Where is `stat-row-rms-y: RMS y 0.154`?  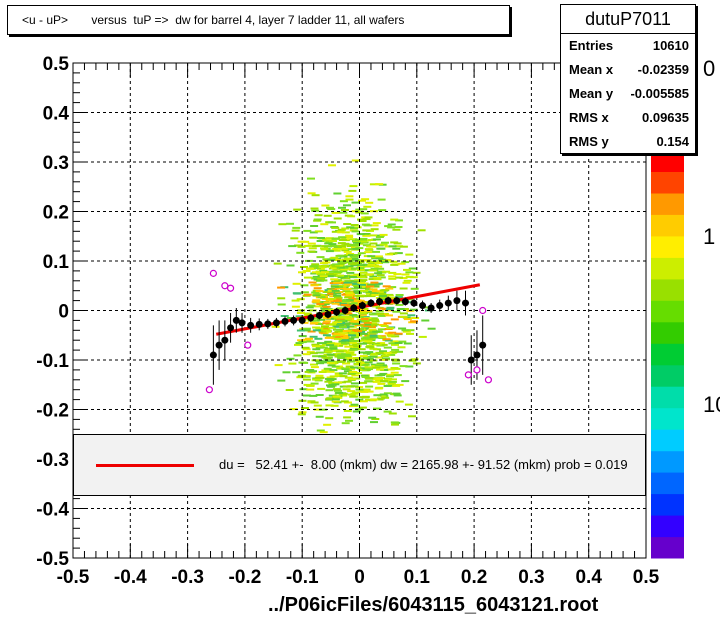 stat-row-rms-y: RMS y 0.154 is located at coordinates (628, 142).